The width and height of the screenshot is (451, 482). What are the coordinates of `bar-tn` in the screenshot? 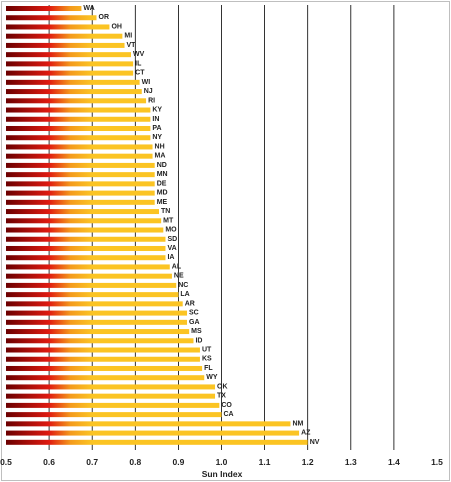 It's located at (83, 212).